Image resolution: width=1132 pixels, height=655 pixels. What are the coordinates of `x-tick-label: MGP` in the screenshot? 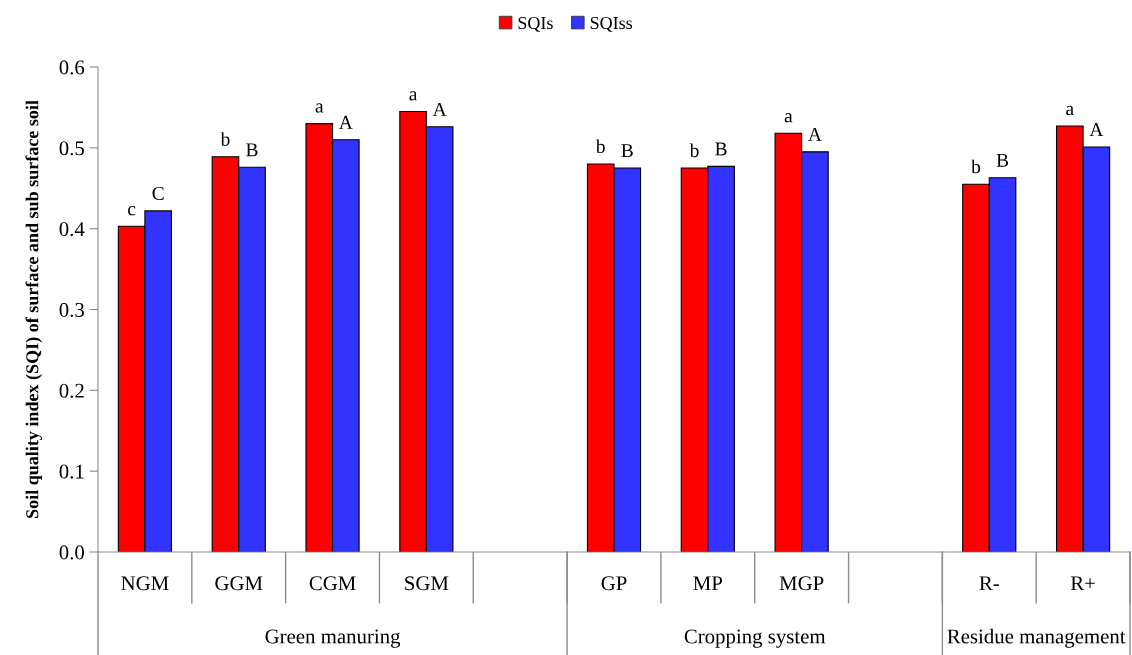 It's located at (801, 583).